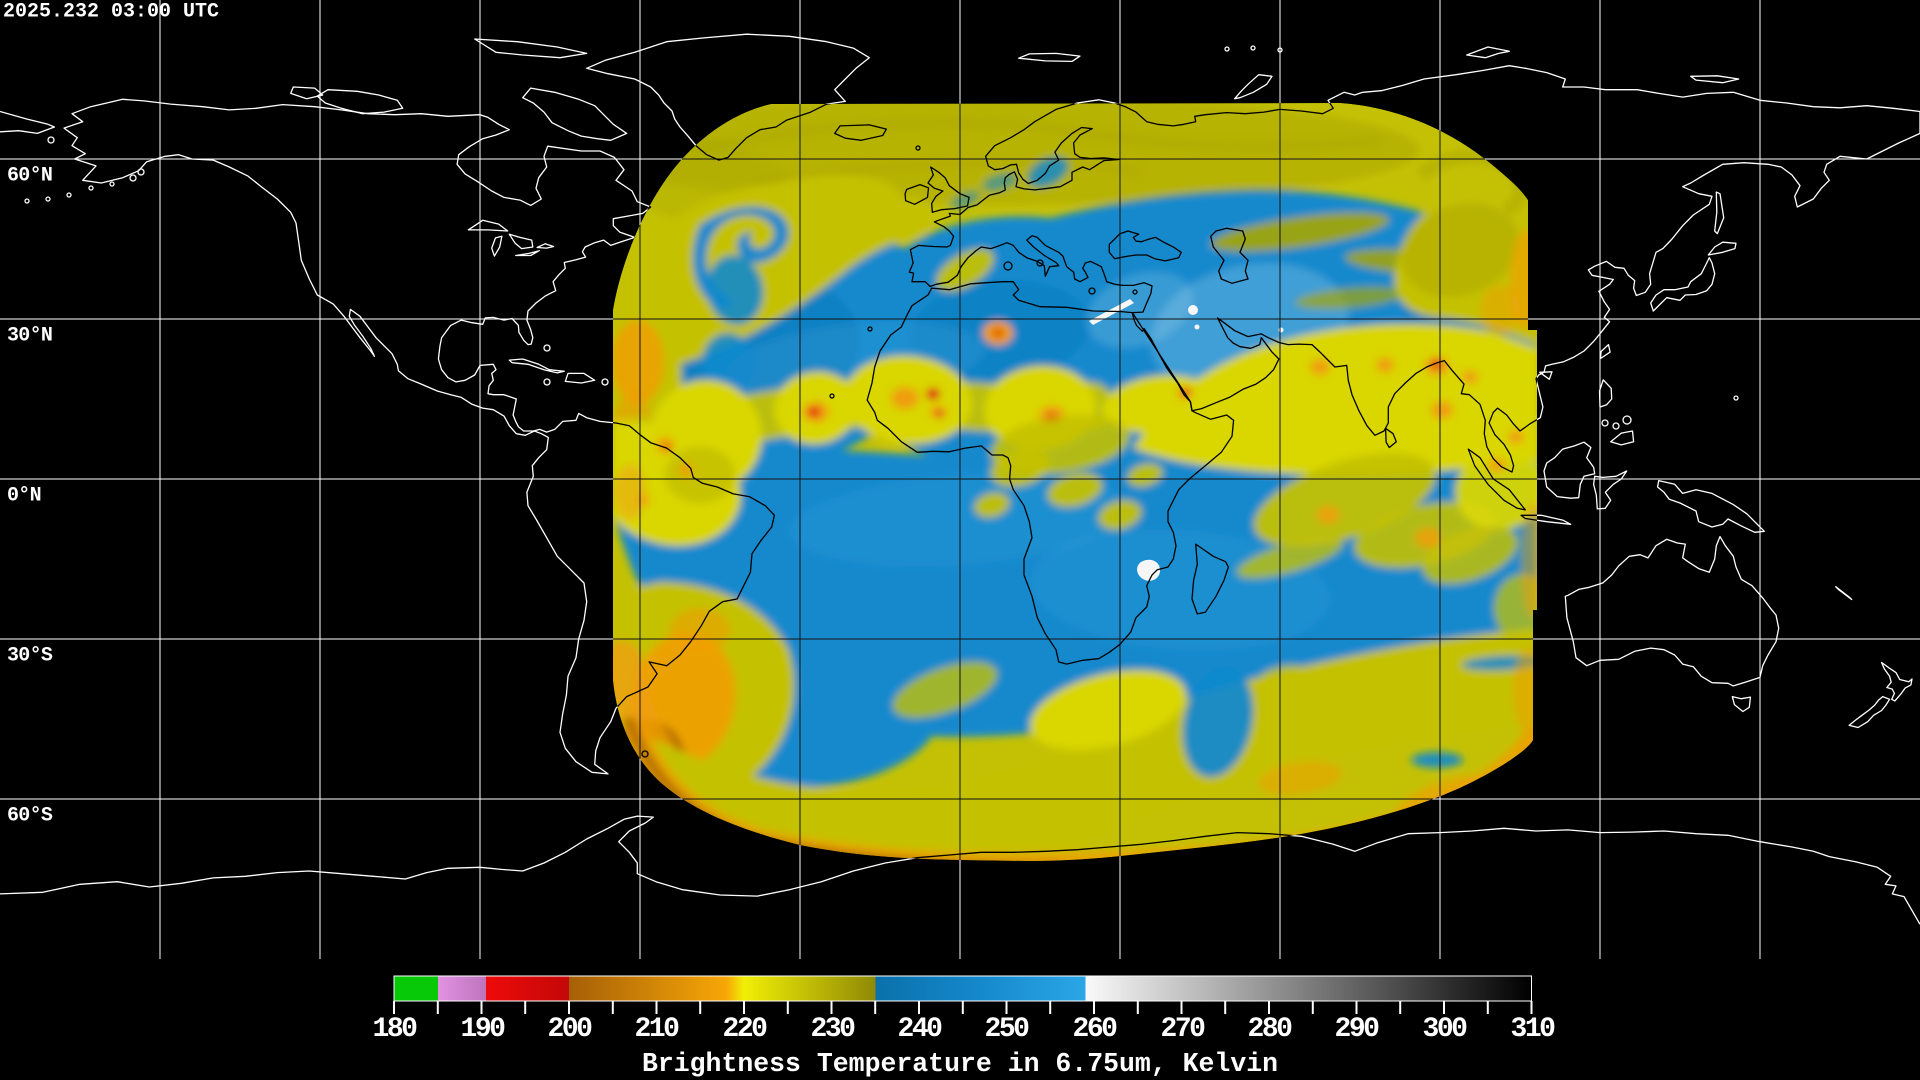  Describe the element at coordinates (483, 1029) in the screenshot. I see `svg-text: 190` at that location.